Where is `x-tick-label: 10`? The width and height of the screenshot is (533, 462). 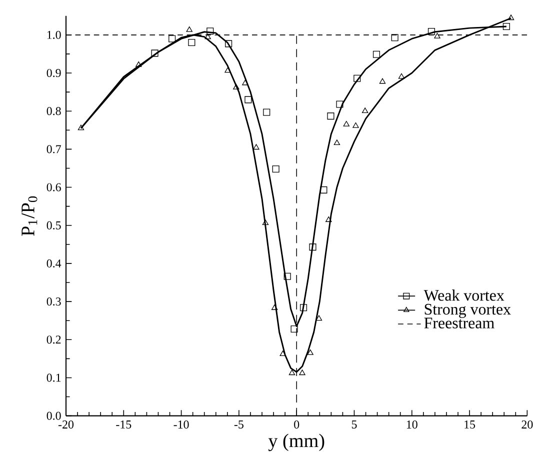
x-tick-label: 10 is located at coordinates (412, 424).